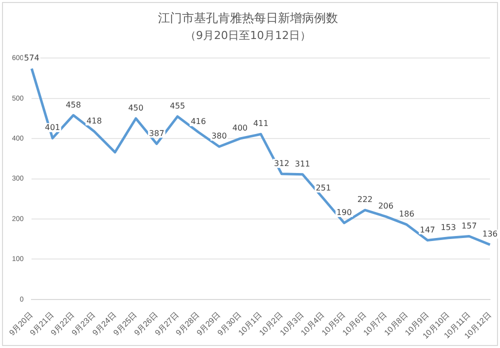  I want to click on data-label: 186, so click(406, 214).